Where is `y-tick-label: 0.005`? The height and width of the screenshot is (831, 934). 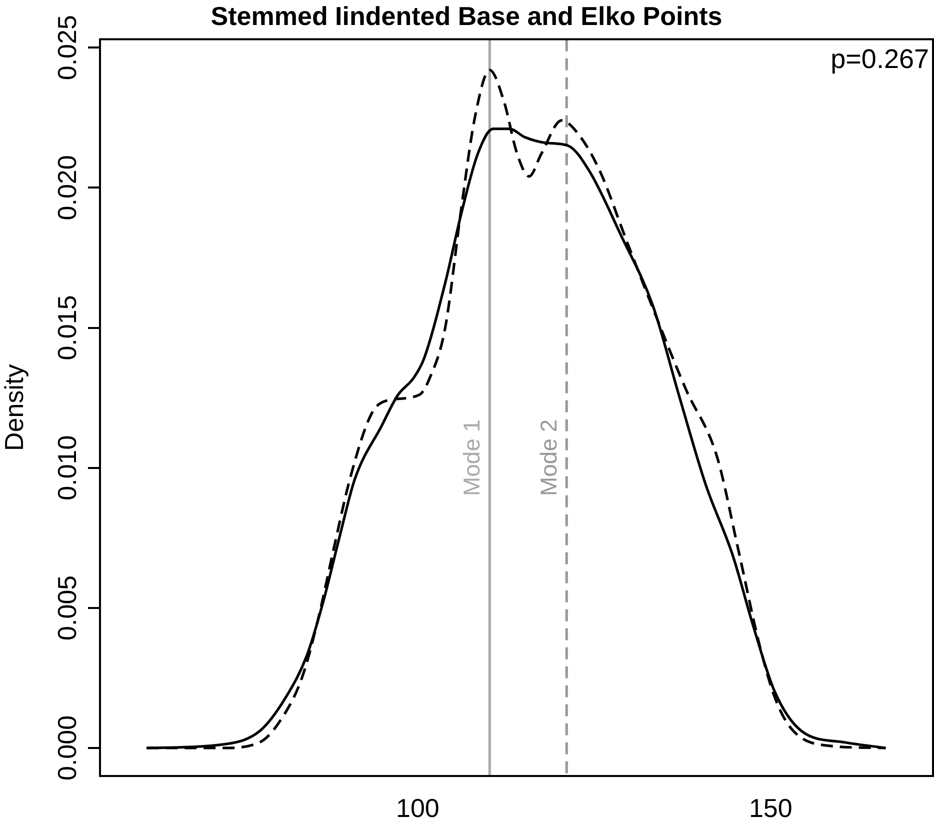
y-tick-label: 0.005 is located at coordinates (67, 607).